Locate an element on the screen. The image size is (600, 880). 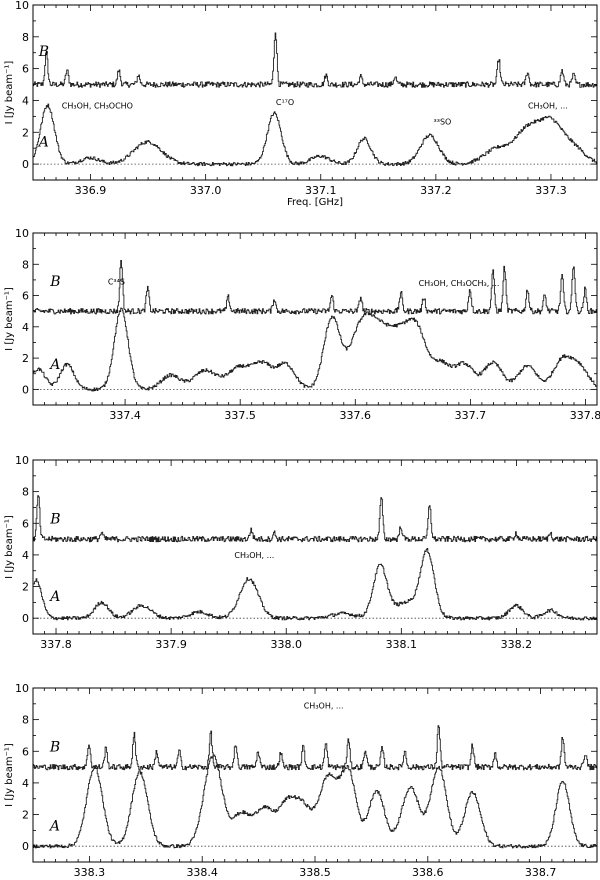
x-tick-label: 336.9 is located at coordinates (91, 190).